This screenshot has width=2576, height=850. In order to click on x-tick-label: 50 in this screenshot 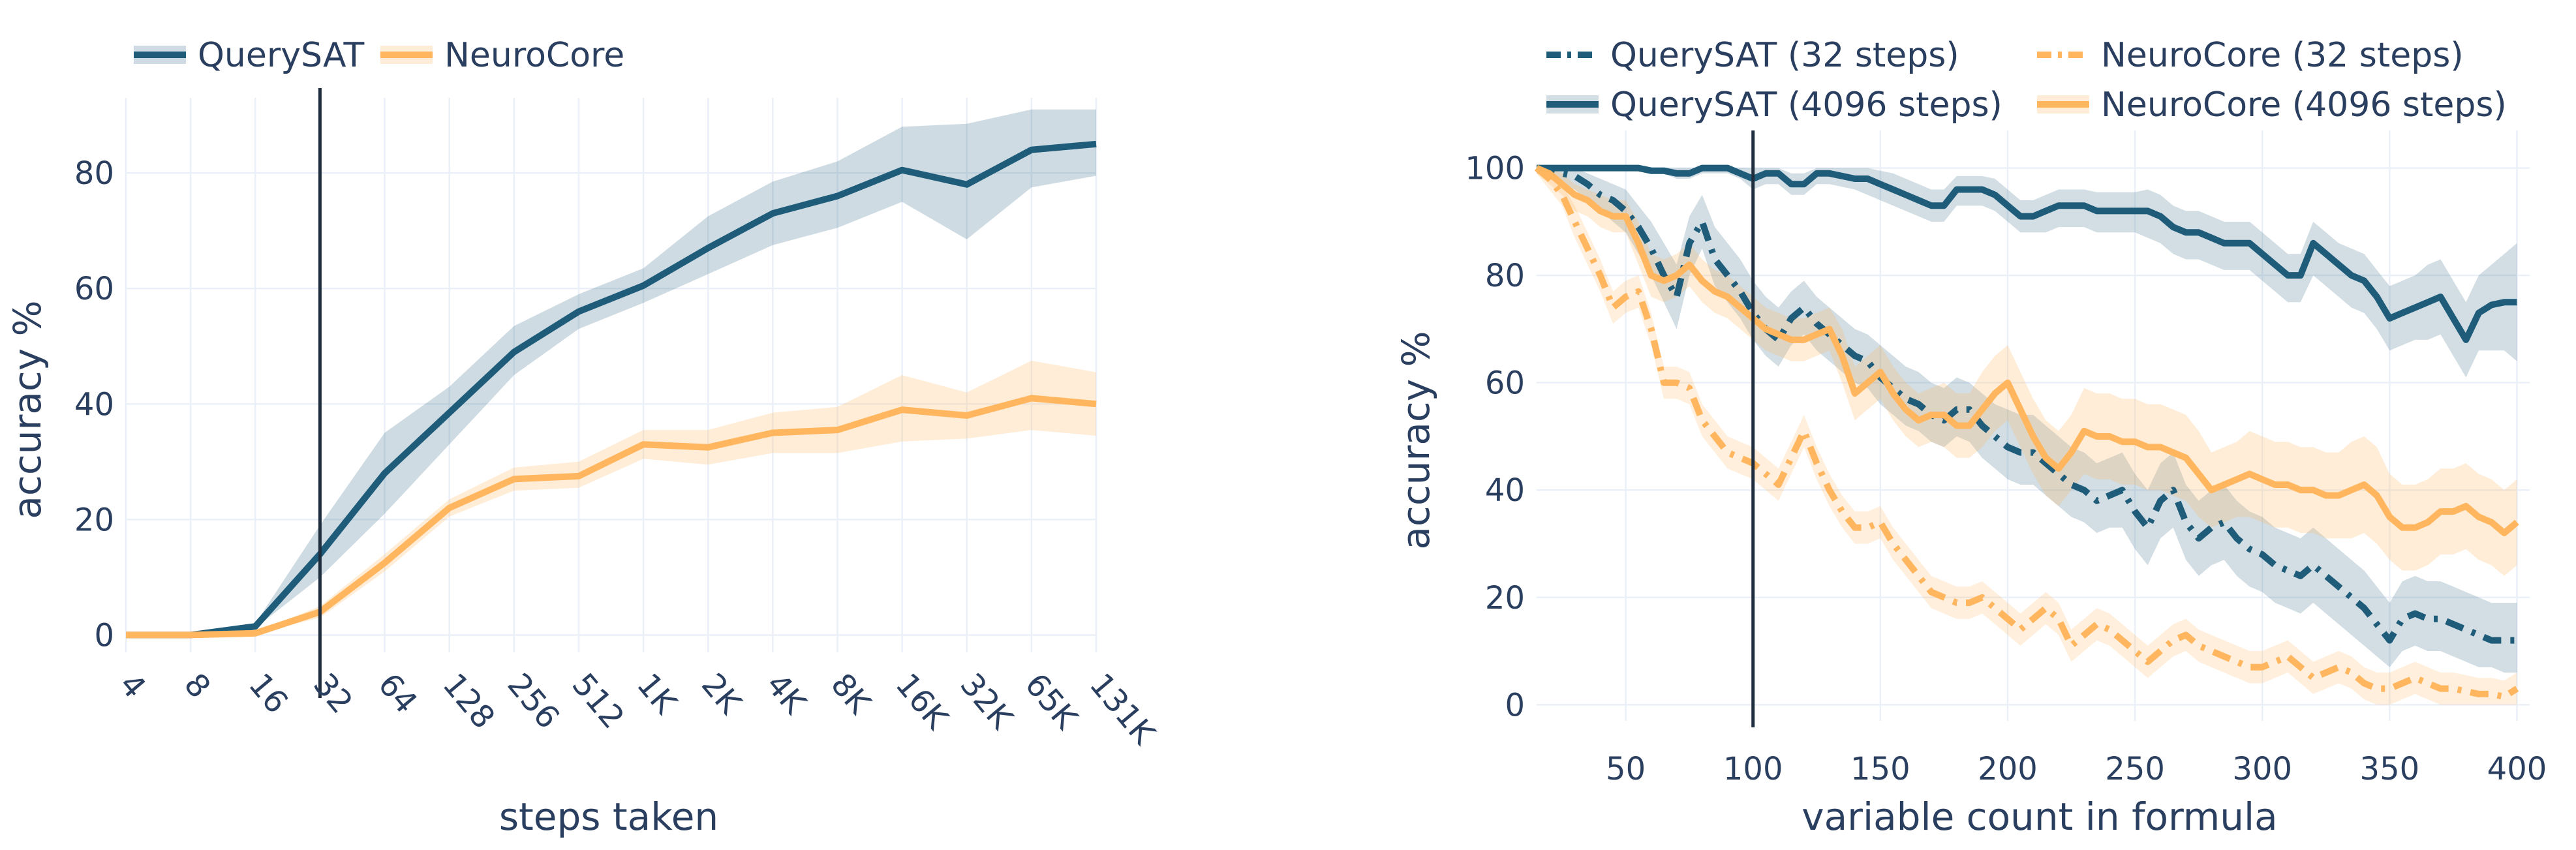, I will do `click(1626, 769)`.